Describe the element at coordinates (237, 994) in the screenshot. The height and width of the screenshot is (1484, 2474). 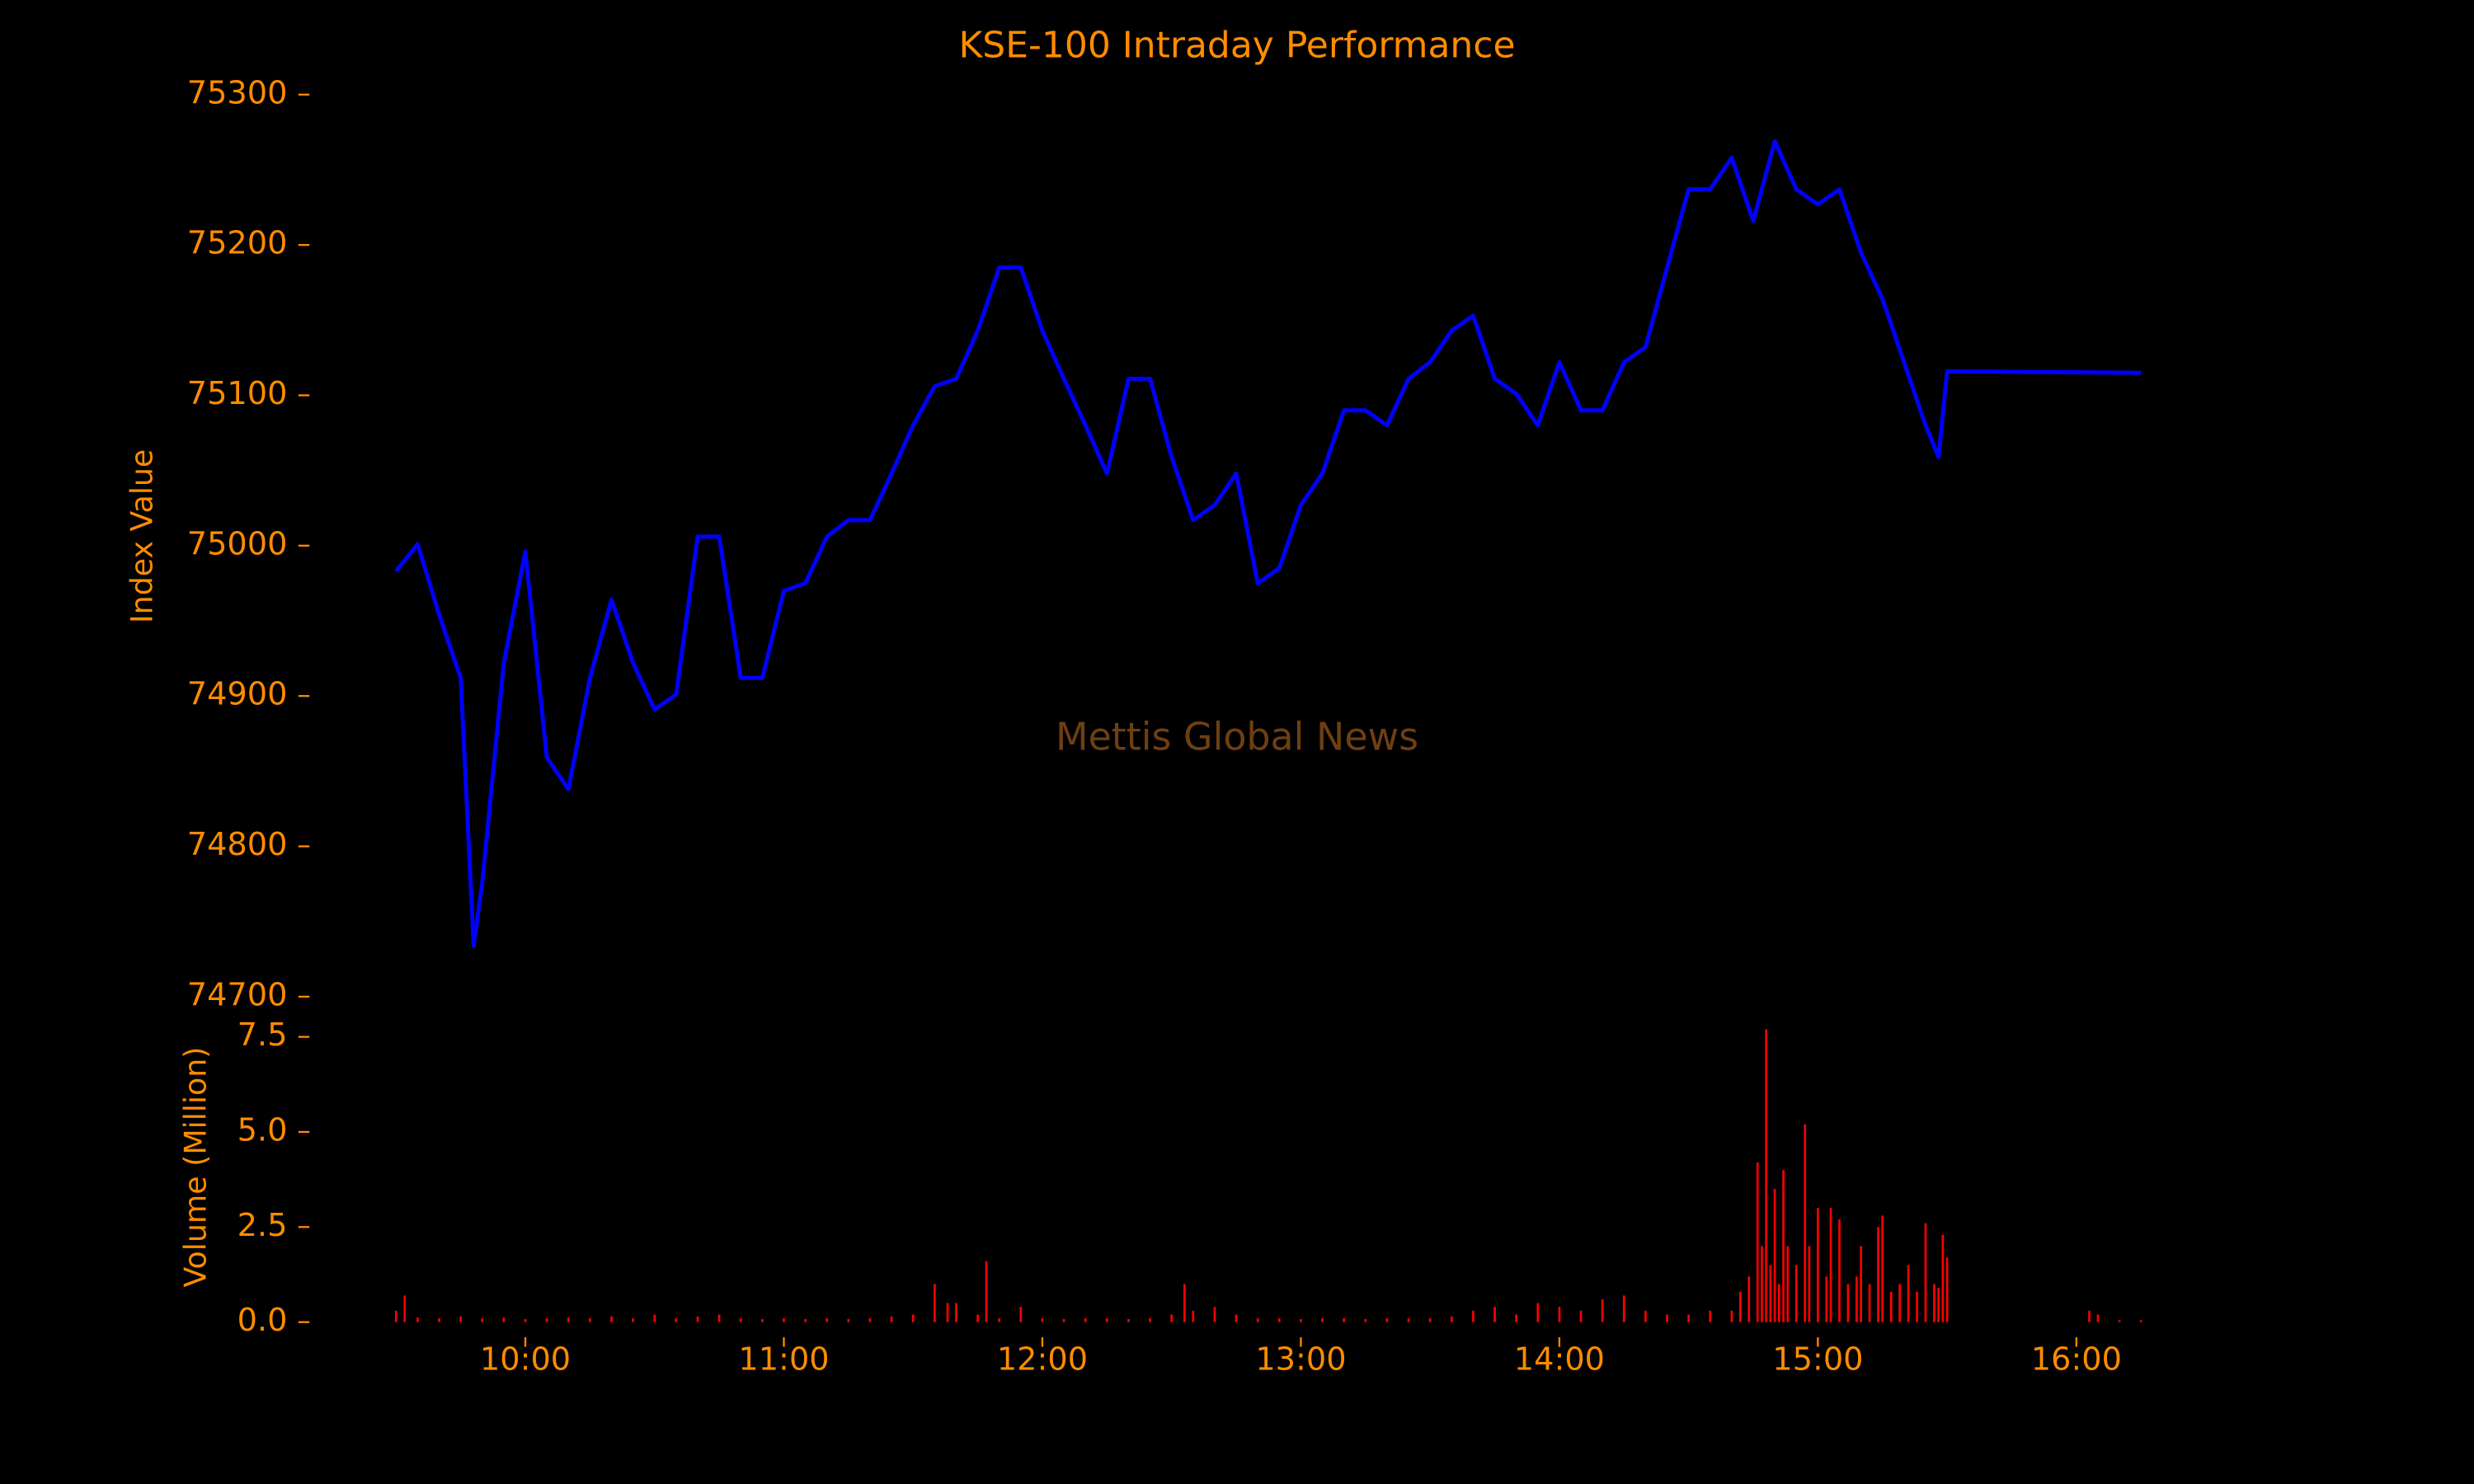
I see `y-tick-label: 74700` at that location.